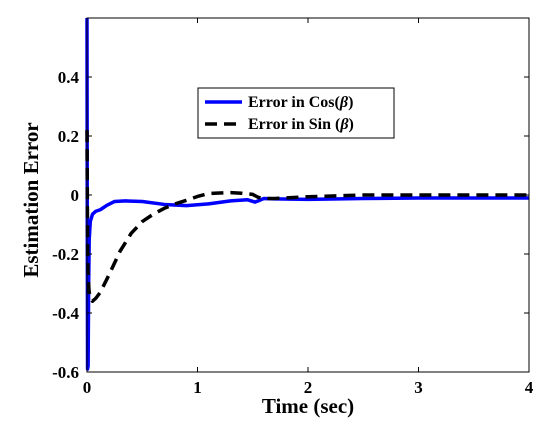  What do you see at coordinates (418, 387) in the screenshot?
I see `x-tick-label: 3` at bounding box center [418, 387].